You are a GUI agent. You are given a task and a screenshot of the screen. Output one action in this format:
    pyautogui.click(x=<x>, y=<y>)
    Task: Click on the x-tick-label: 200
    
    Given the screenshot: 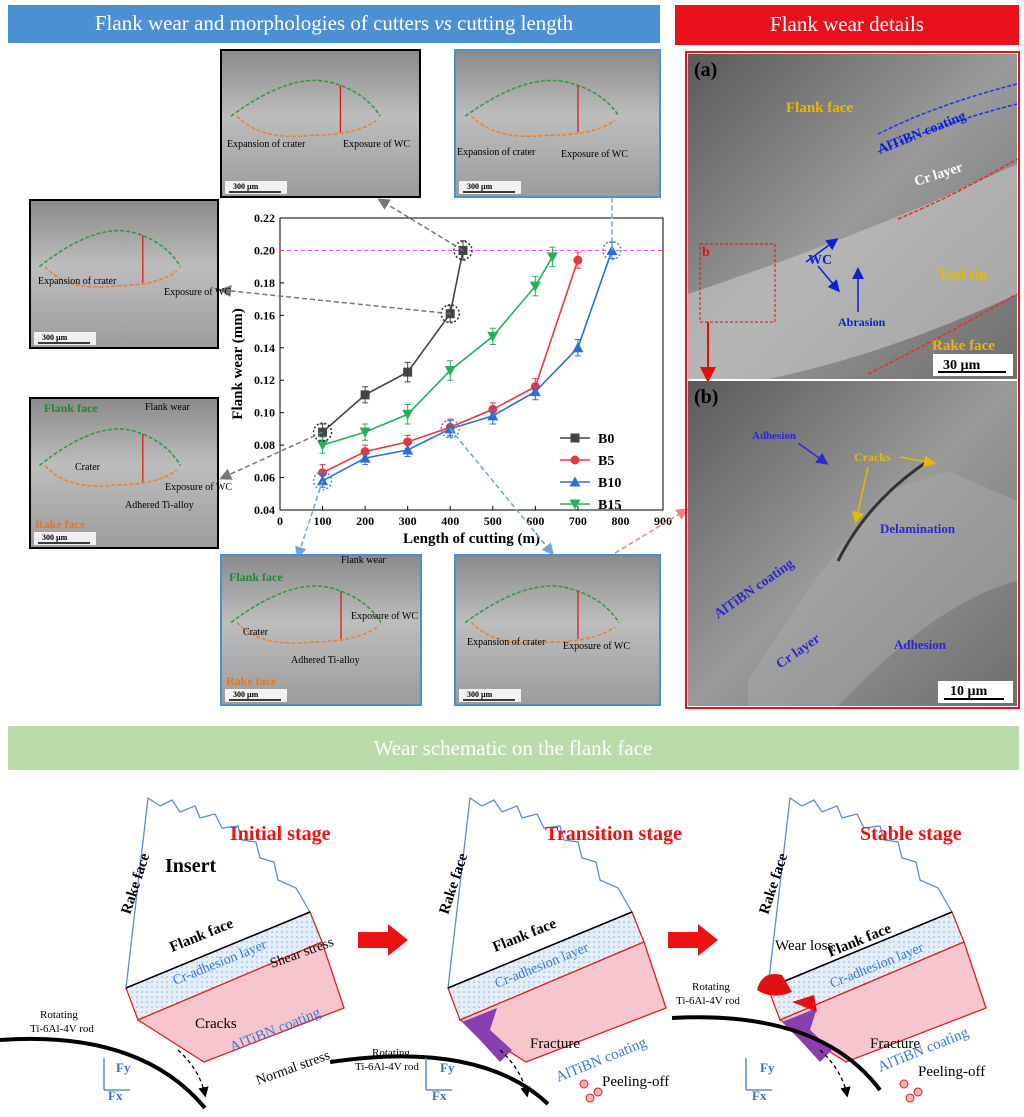 What is the action you would take?
    pyautogui.click(x=365, y=521)
    